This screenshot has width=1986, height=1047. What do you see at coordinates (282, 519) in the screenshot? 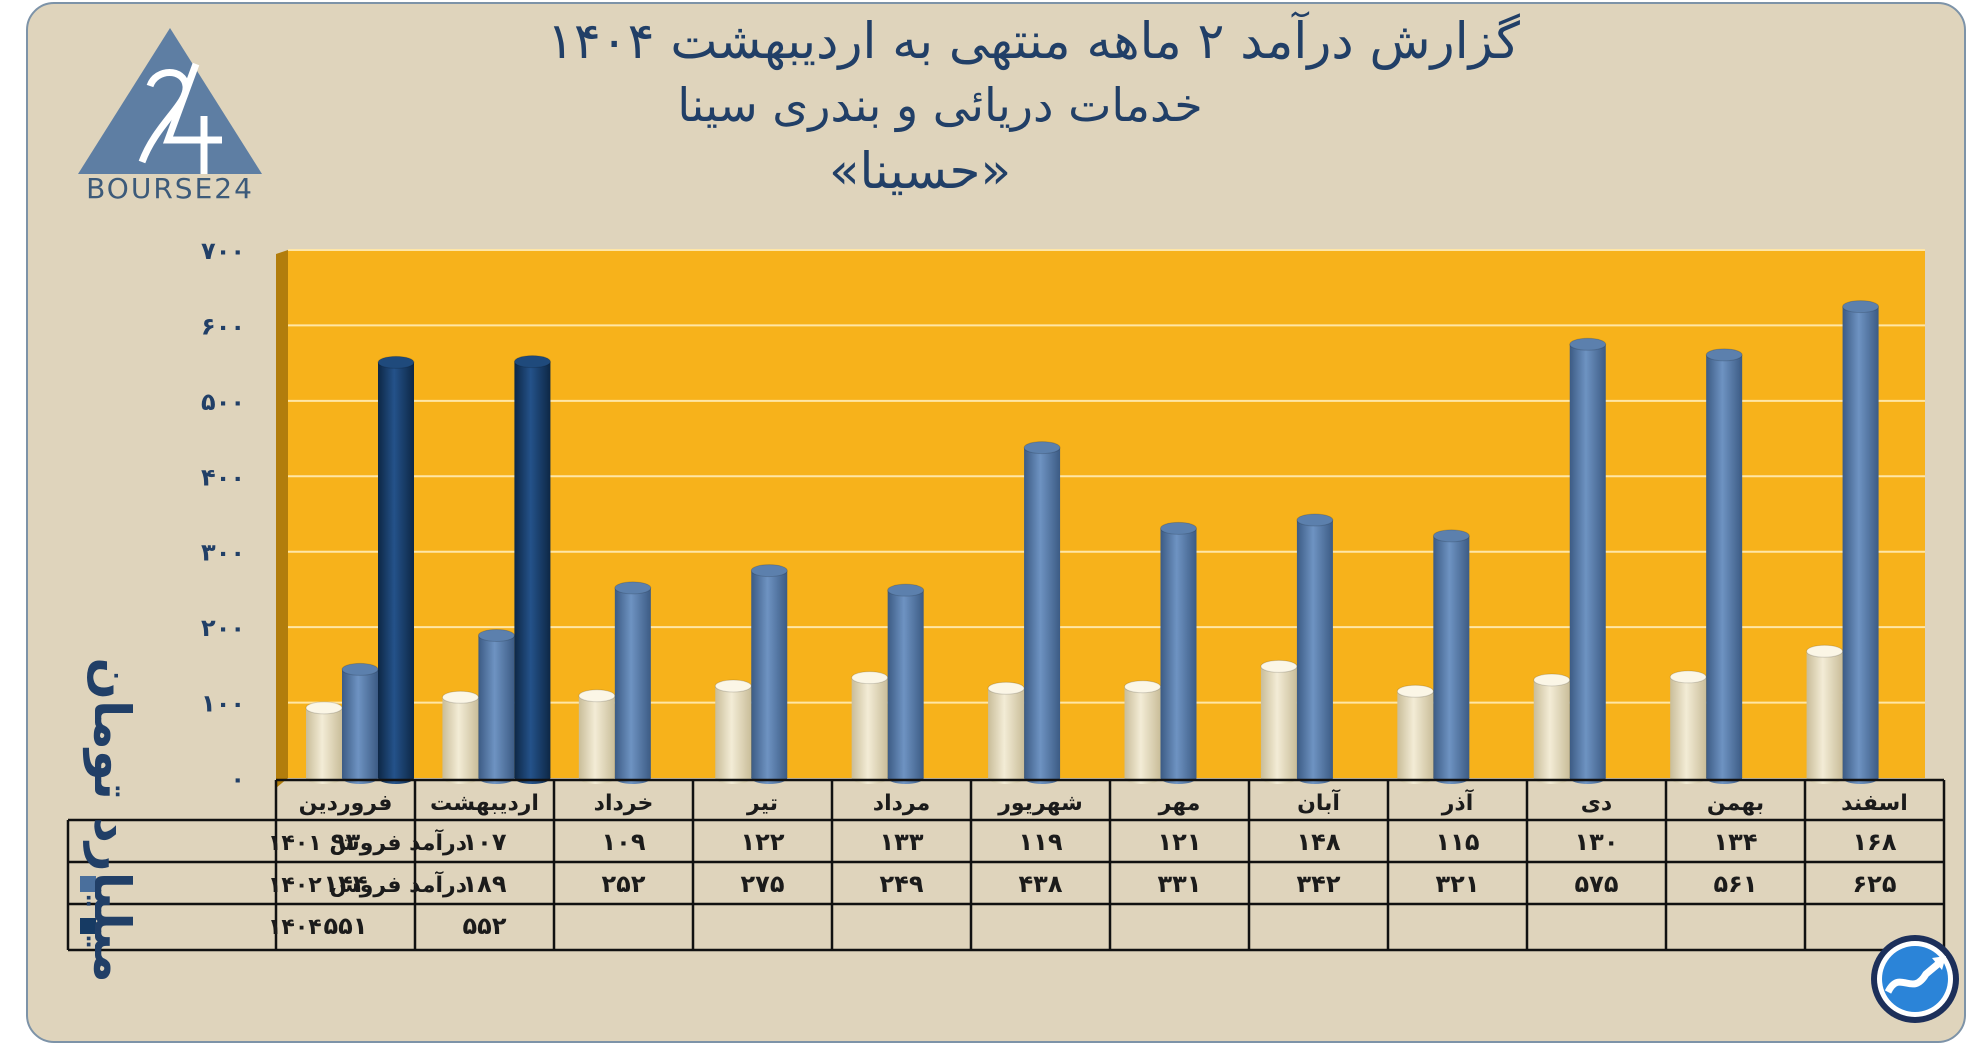
I see `plot-side-wall` at bounding box center [282, 519].